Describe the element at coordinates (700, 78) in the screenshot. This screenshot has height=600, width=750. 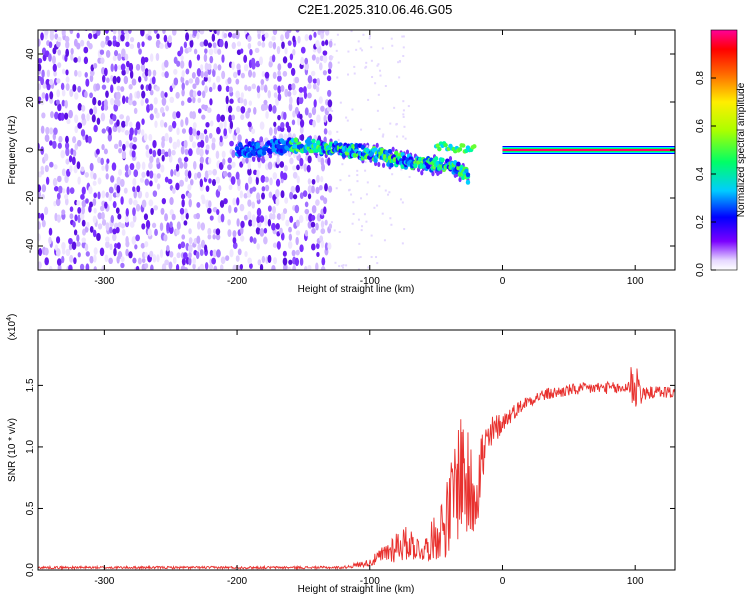
I see `colorbar-tick-label: 0.8` at that location.